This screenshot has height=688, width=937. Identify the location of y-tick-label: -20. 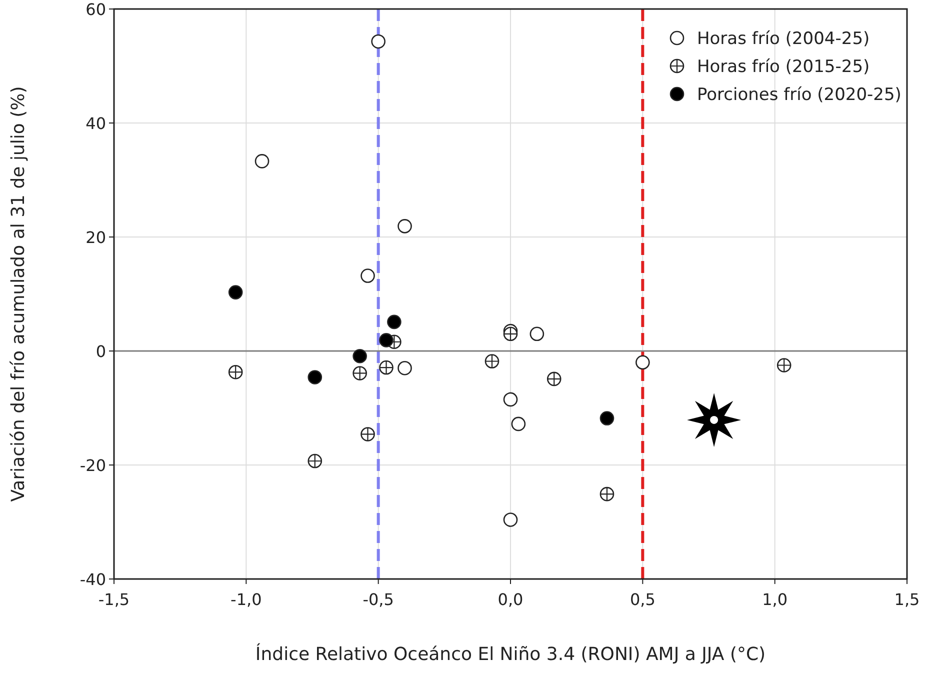
(93, 465).